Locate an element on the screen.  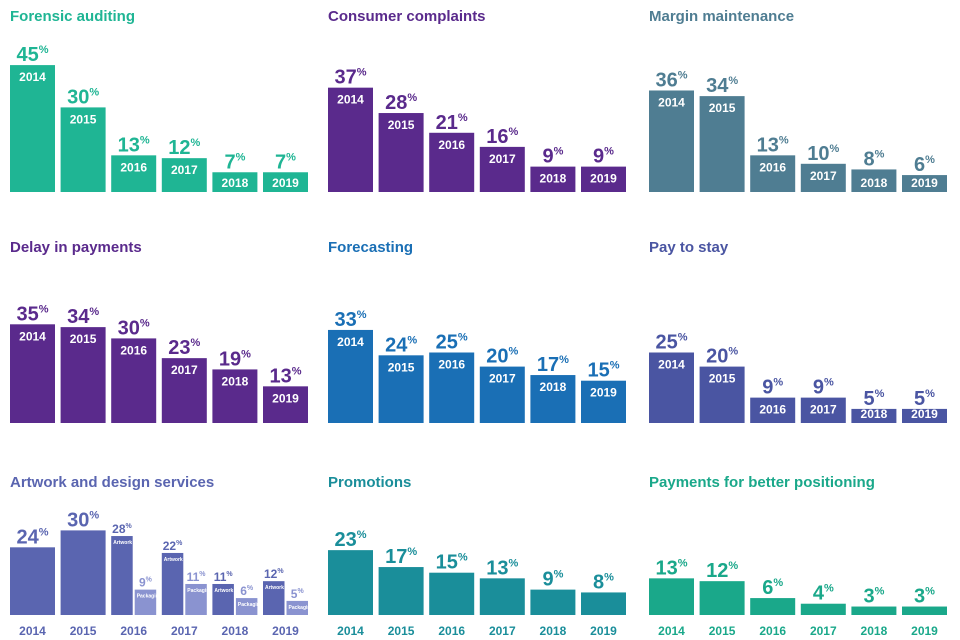
value-label-2017: 20% is located at coordinates (502, 357).